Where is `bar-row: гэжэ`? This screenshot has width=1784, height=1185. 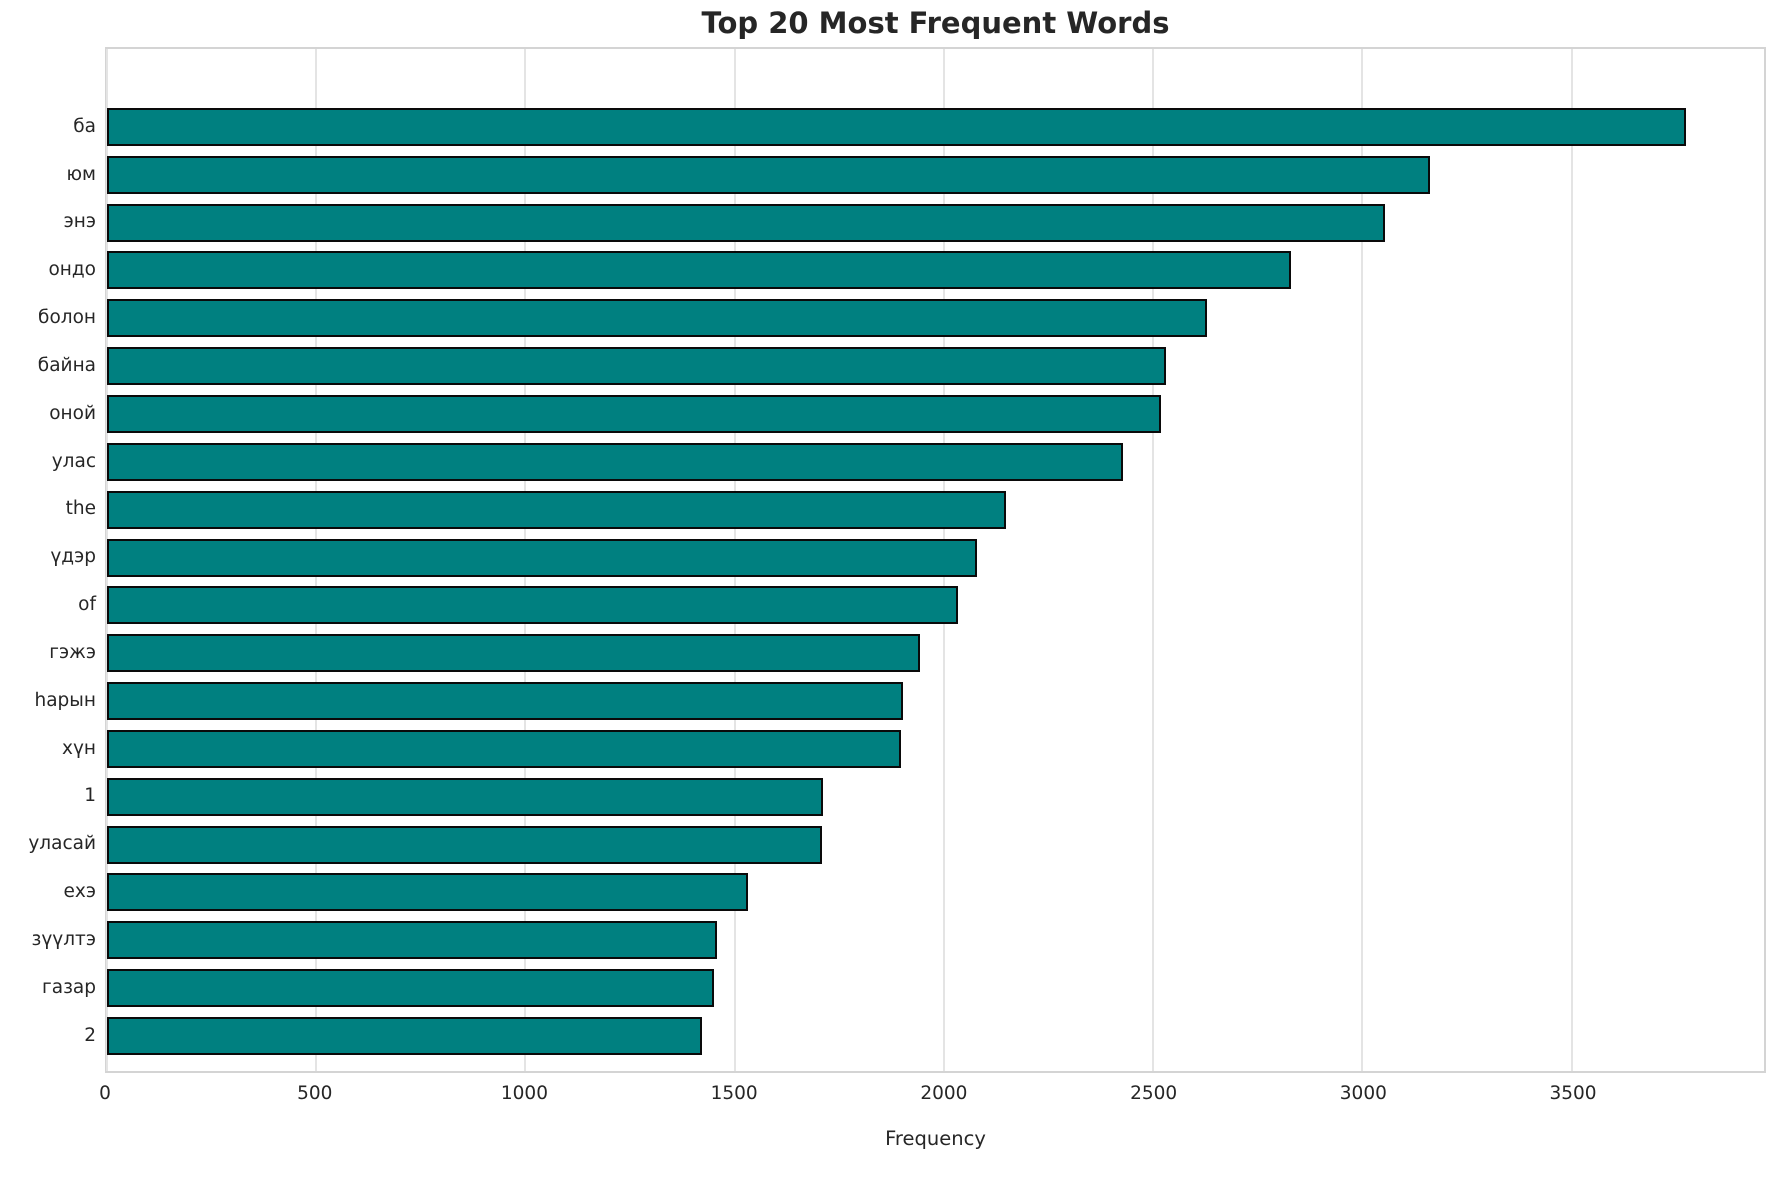
bar-row: гэжэ is located at coordinates (906, 653).